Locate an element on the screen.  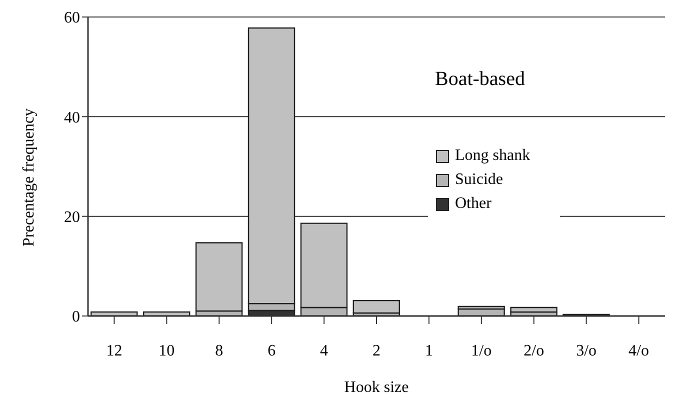
x-tick-label: 3/o is located at coordinates (586, 351).